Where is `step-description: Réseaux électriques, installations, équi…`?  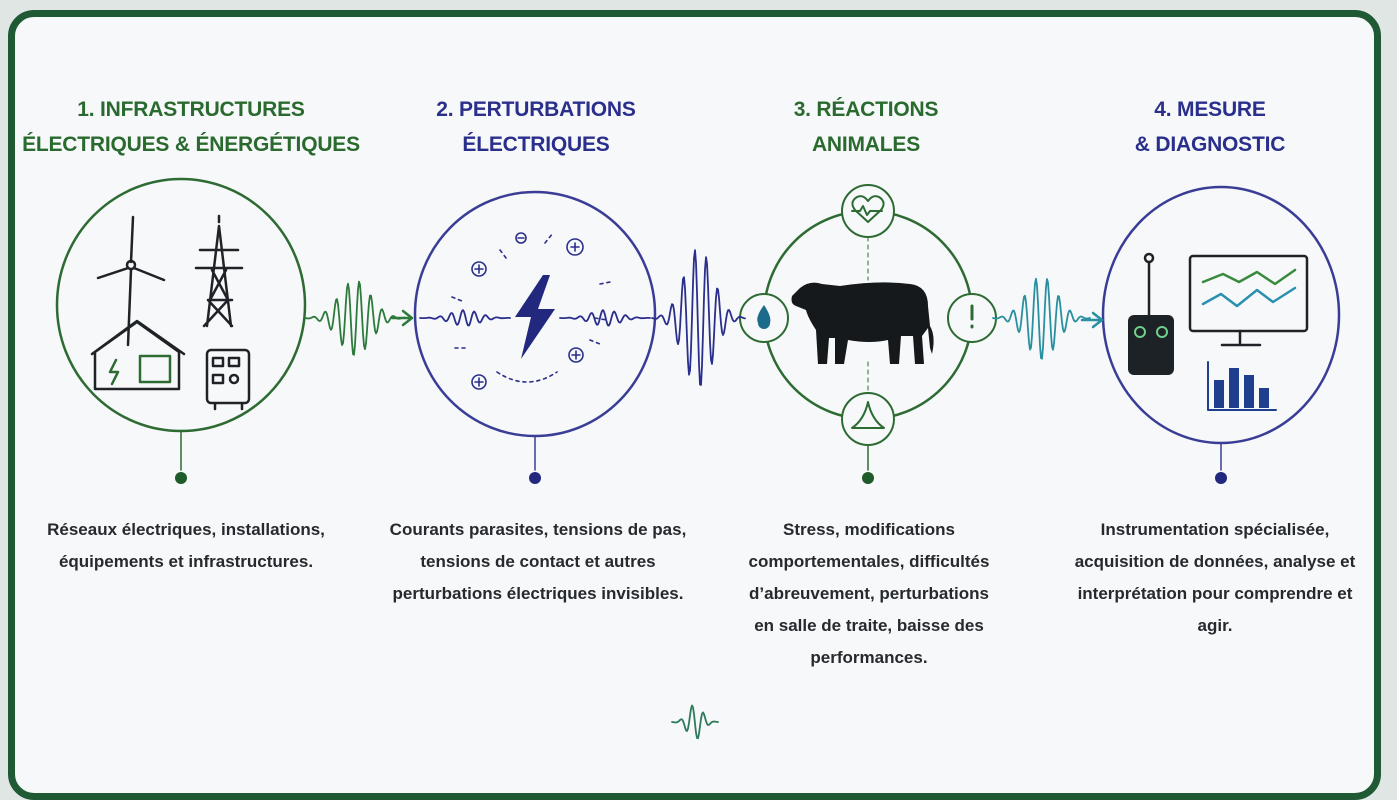 step-description: Réseaux électriques, installations, équi… is located at coordinates (186, 545).